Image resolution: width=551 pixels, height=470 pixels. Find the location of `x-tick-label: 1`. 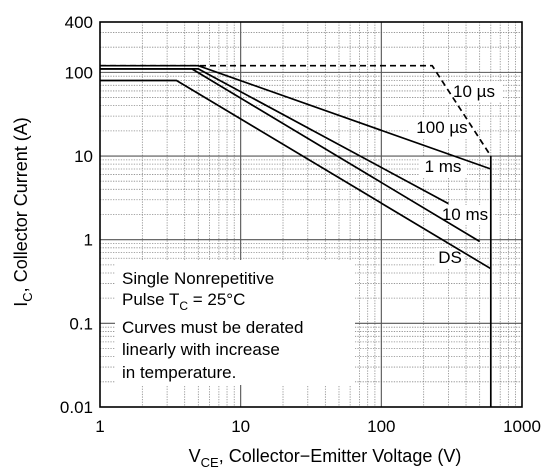

x-tick-label: 1 is located at coordinates (99, 426).